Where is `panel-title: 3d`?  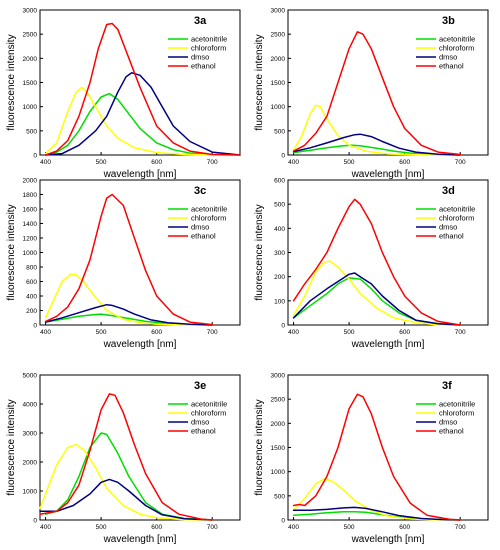
panel-title: 3d is located at coordinates (448, 191).